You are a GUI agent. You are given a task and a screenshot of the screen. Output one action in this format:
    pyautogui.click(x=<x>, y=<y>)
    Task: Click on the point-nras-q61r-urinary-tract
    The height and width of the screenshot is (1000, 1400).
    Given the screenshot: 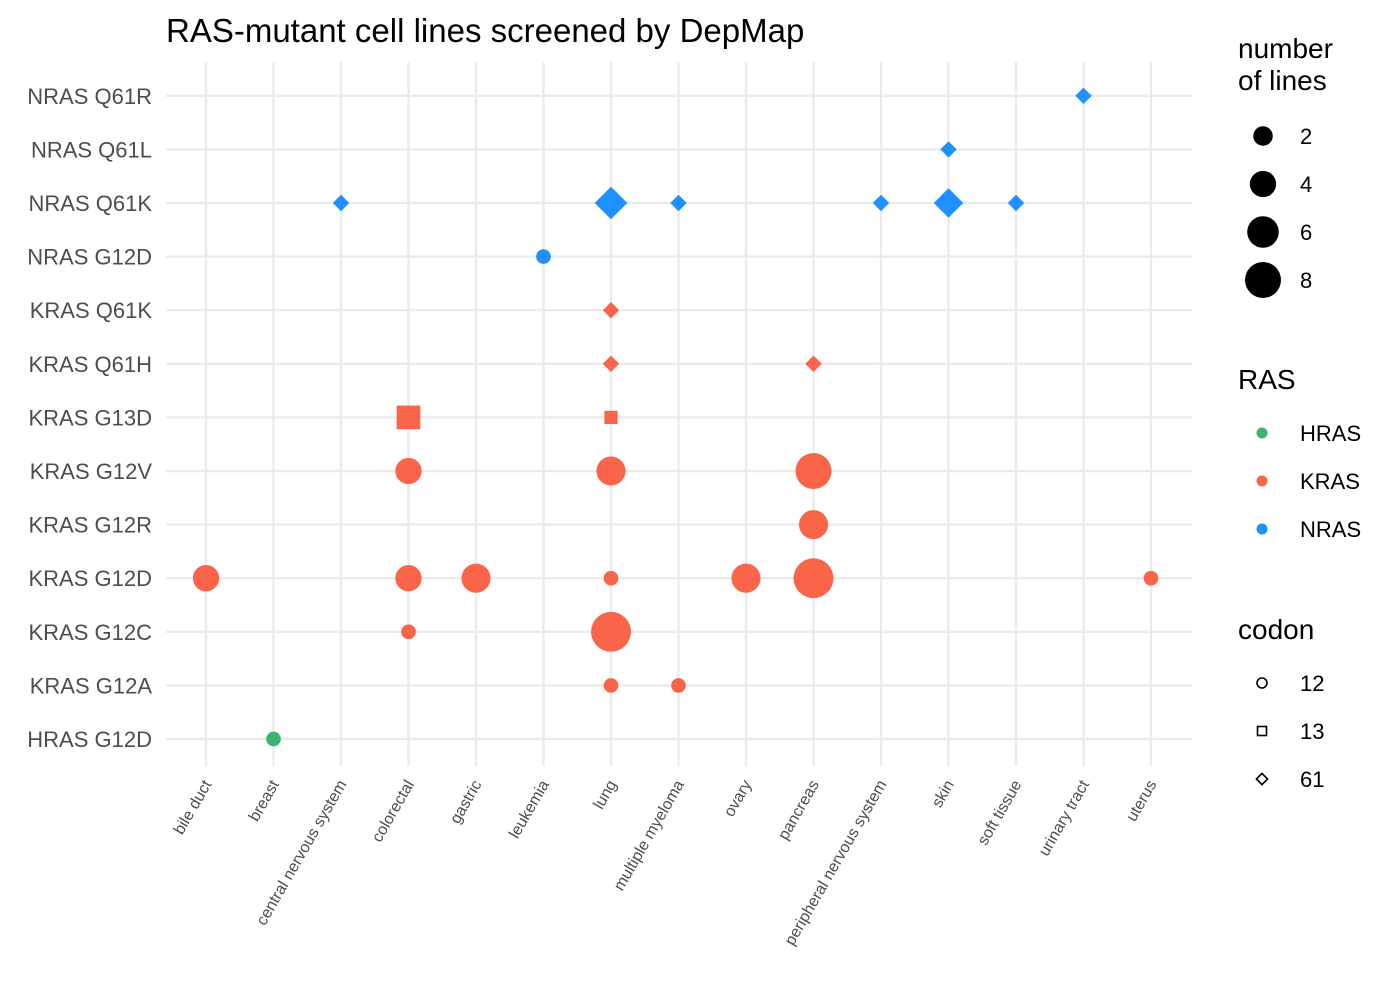 What is the action you would take?
    pyautogui.click(x=1083, y=96)
    